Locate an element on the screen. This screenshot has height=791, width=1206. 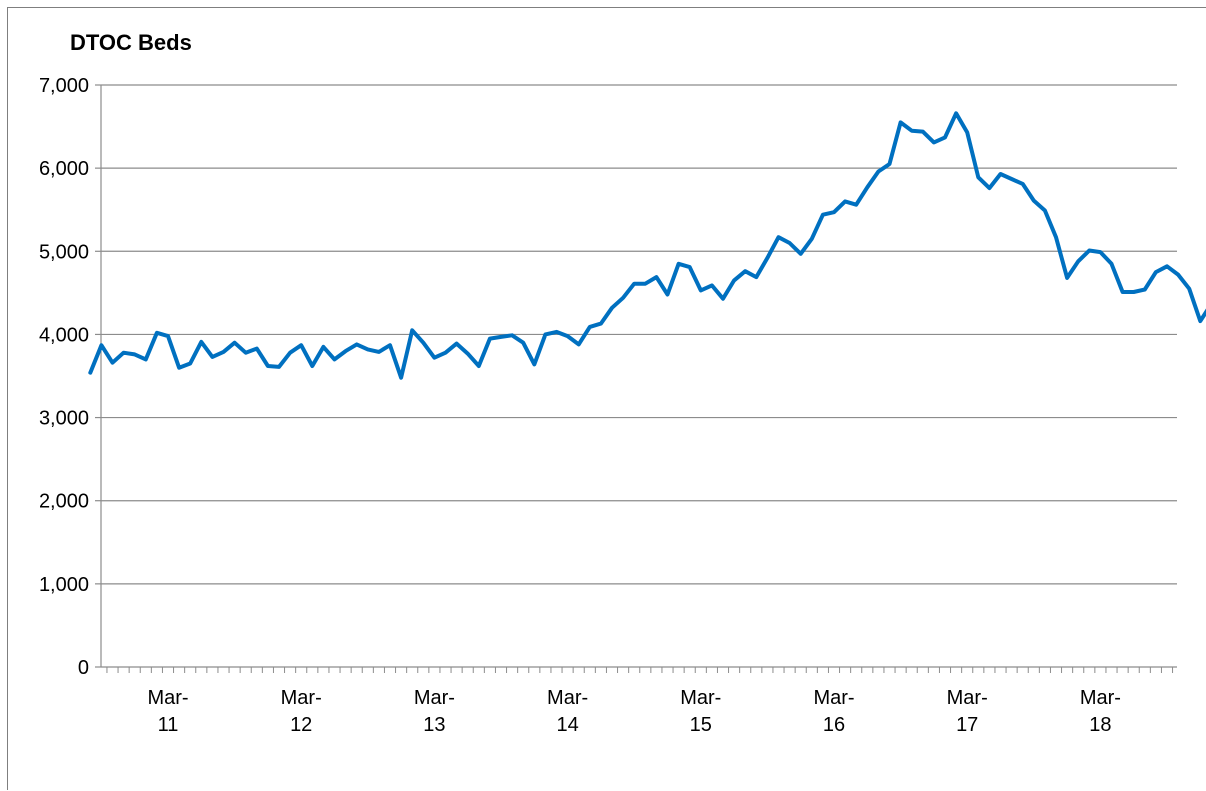
x-tick-label: 14 is located at coordinates (567, 725).